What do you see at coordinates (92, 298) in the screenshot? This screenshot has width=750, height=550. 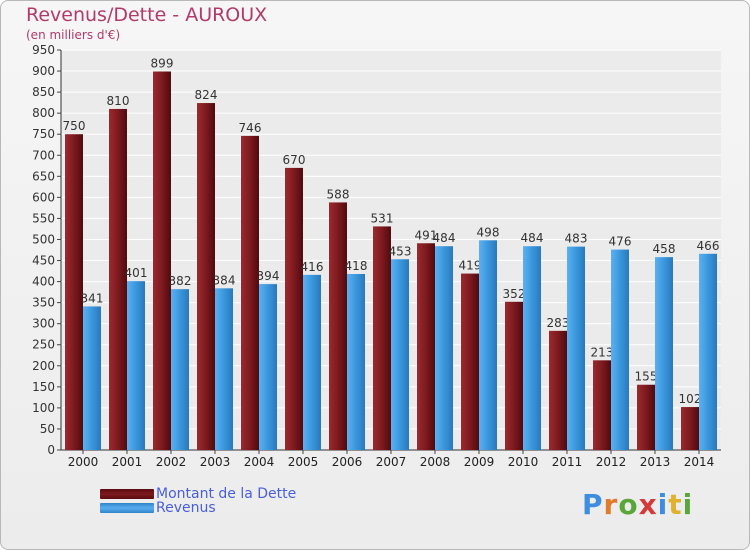 I see `data-label-revenus: 341` at bounding box center [92, 298].